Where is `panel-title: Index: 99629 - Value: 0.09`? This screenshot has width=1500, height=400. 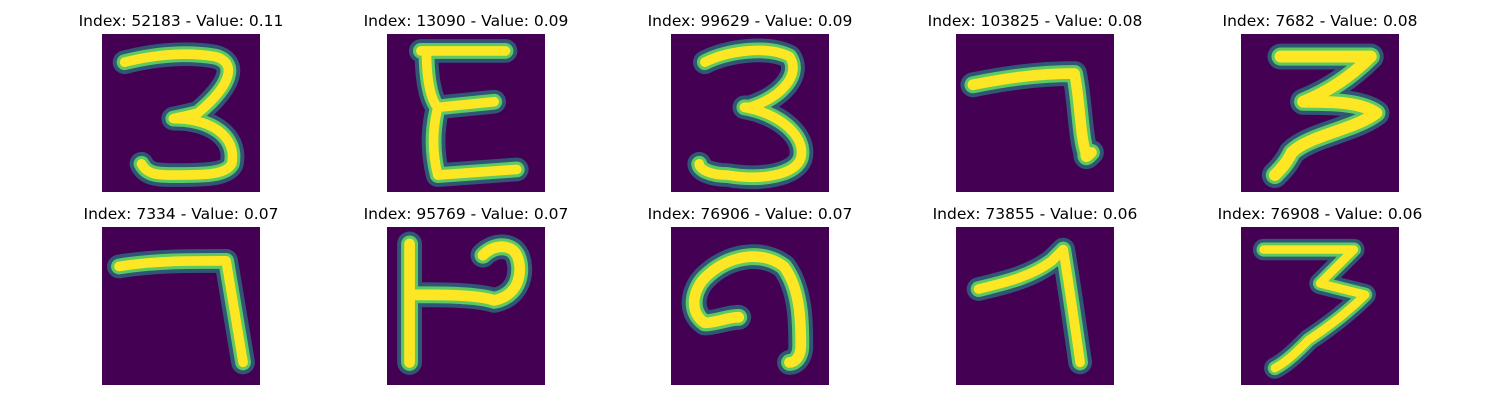 panel-title: Index: 99629 - Value: 0.09 is located at coordinates (750, 21).